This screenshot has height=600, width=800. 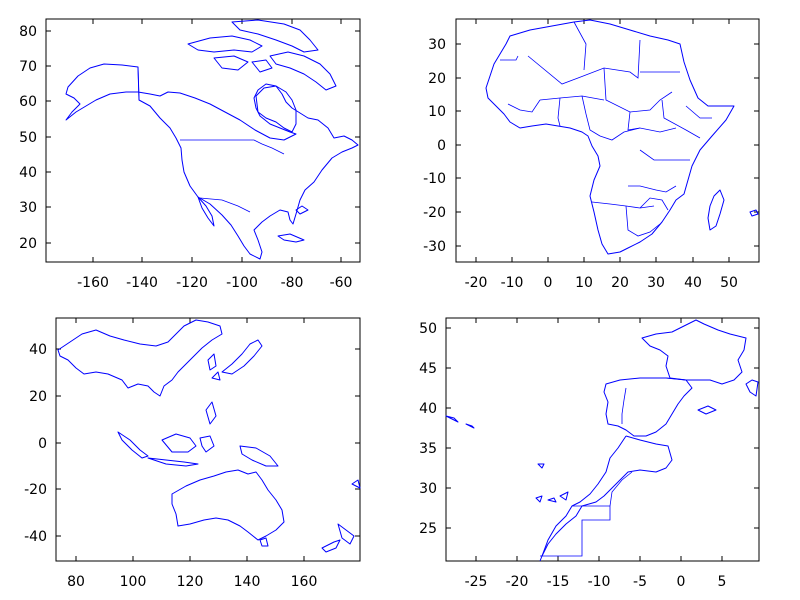 What do you see at coordinates (28, 138) in the screenshot?
I see `y-tick-label: 50` at bounding box center [28, 138].